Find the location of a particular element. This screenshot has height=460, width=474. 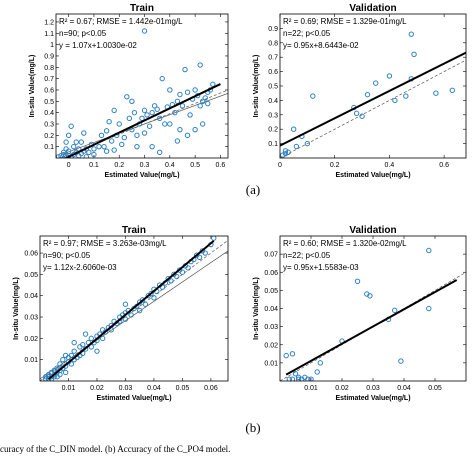

train-din-ylabel: In-situ Value(mg/L) is located at coordinates (32, 86).